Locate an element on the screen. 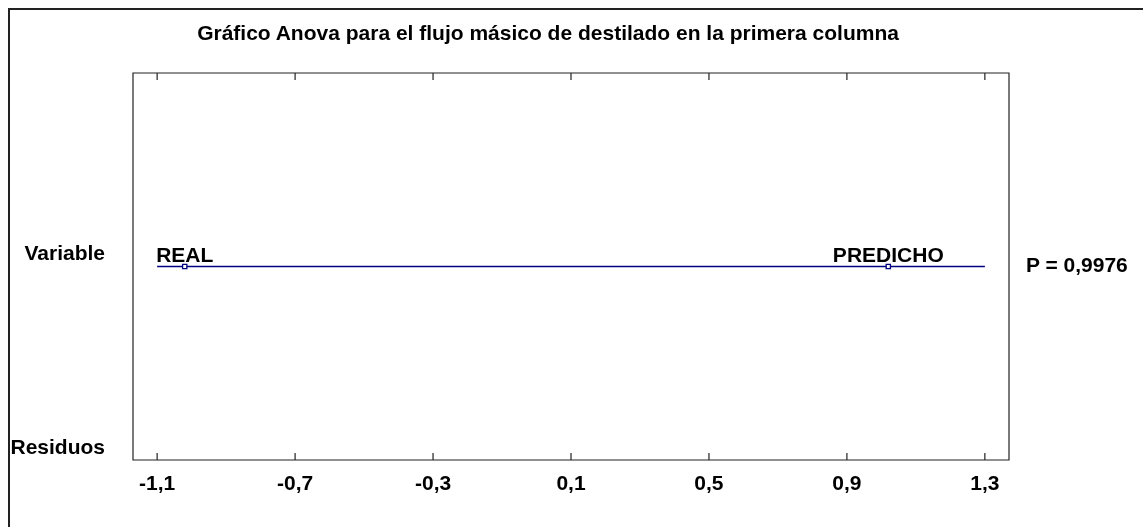 Image resolution: width=1143 pixels, height=527 pixels. x-tick-label: 0,5 is located at coordinates (709, 483).